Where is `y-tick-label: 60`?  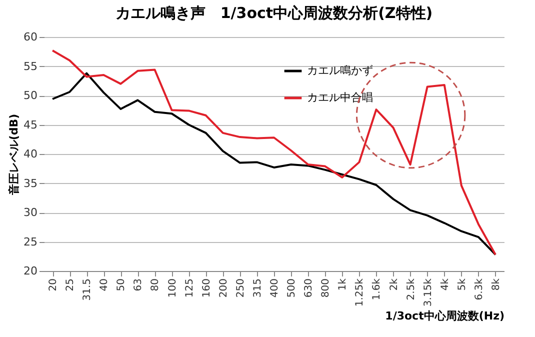 y-tick-label: 60 is located at coordinates (31, 37).